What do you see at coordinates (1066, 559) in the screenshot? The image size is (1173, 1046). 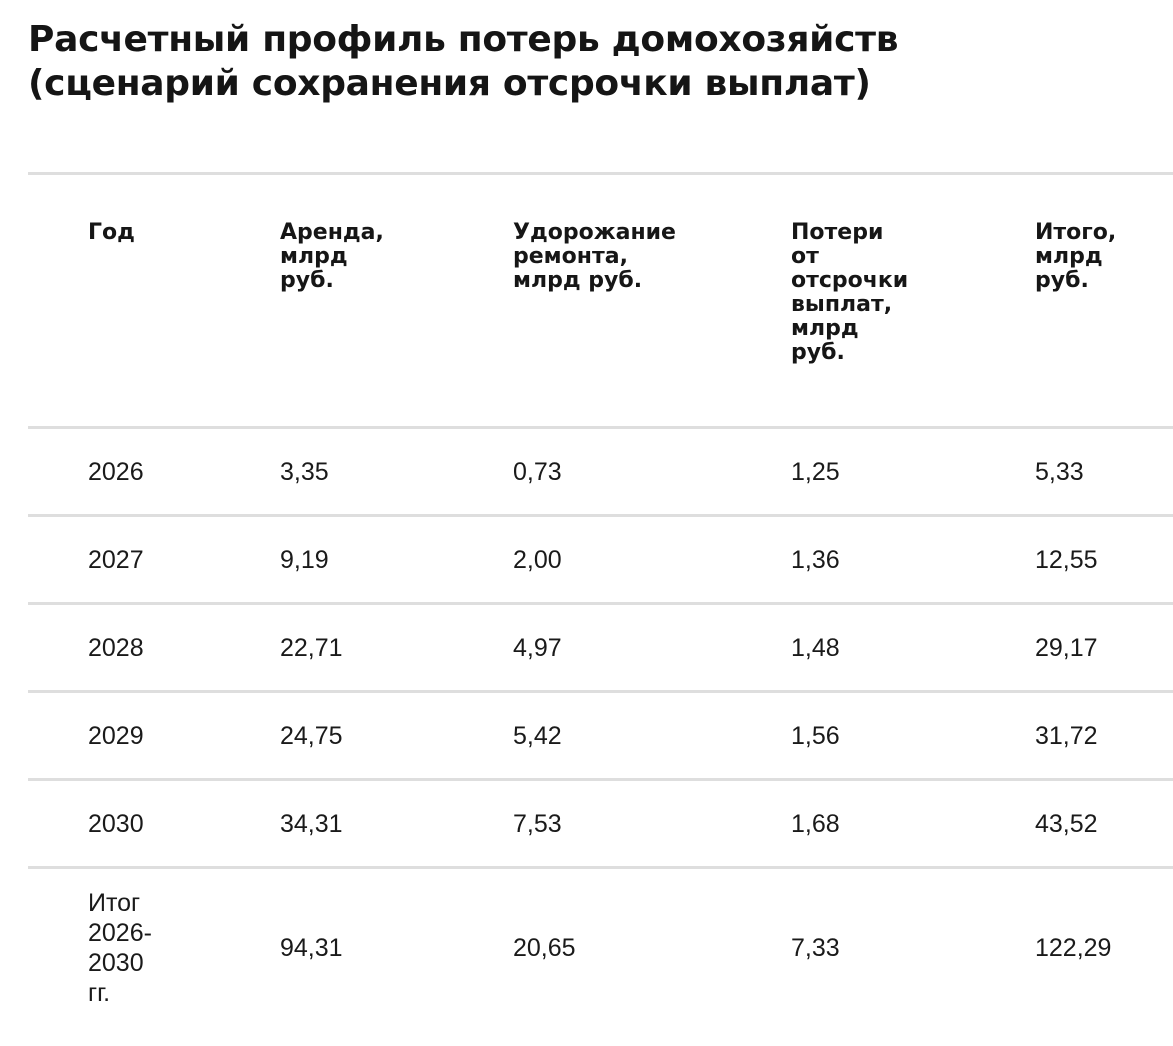 I see `cell-total: 12,55` at bounding box center [1066, 559].